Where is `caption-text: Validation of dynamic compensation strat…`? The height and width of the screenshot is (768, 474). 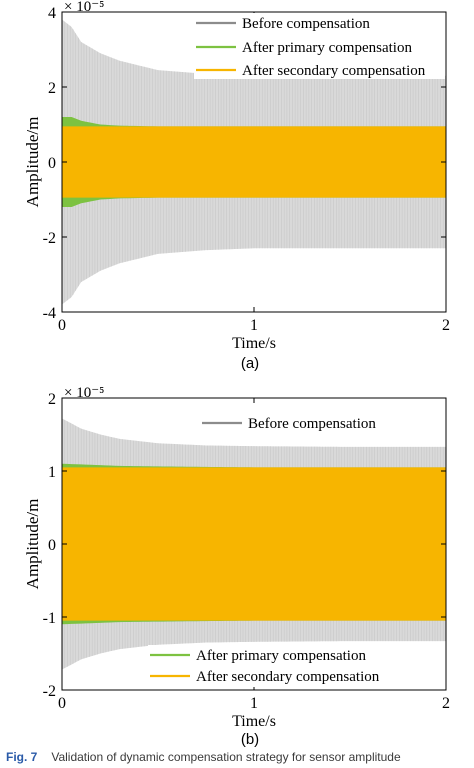
caption-text: Validation of dynamic compensation strat… is located at coordinates (226, 757).